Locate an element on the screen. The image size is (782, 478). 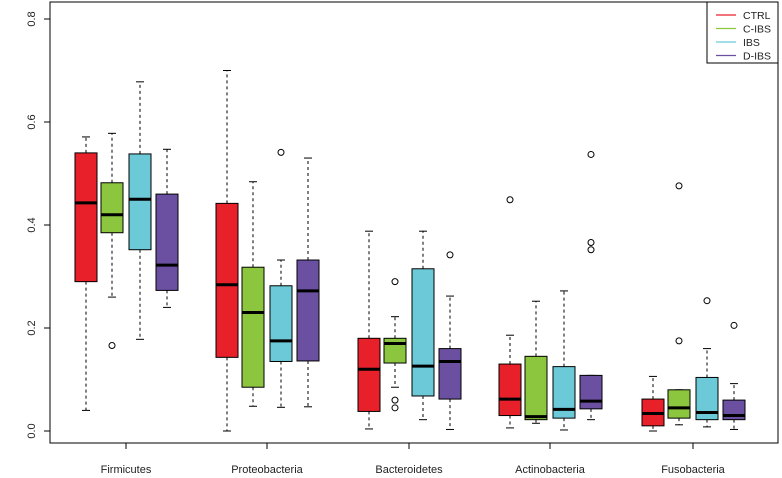
x-tick-label-actinobacteria: Actinobacteria is located at coordinates (550, 470).